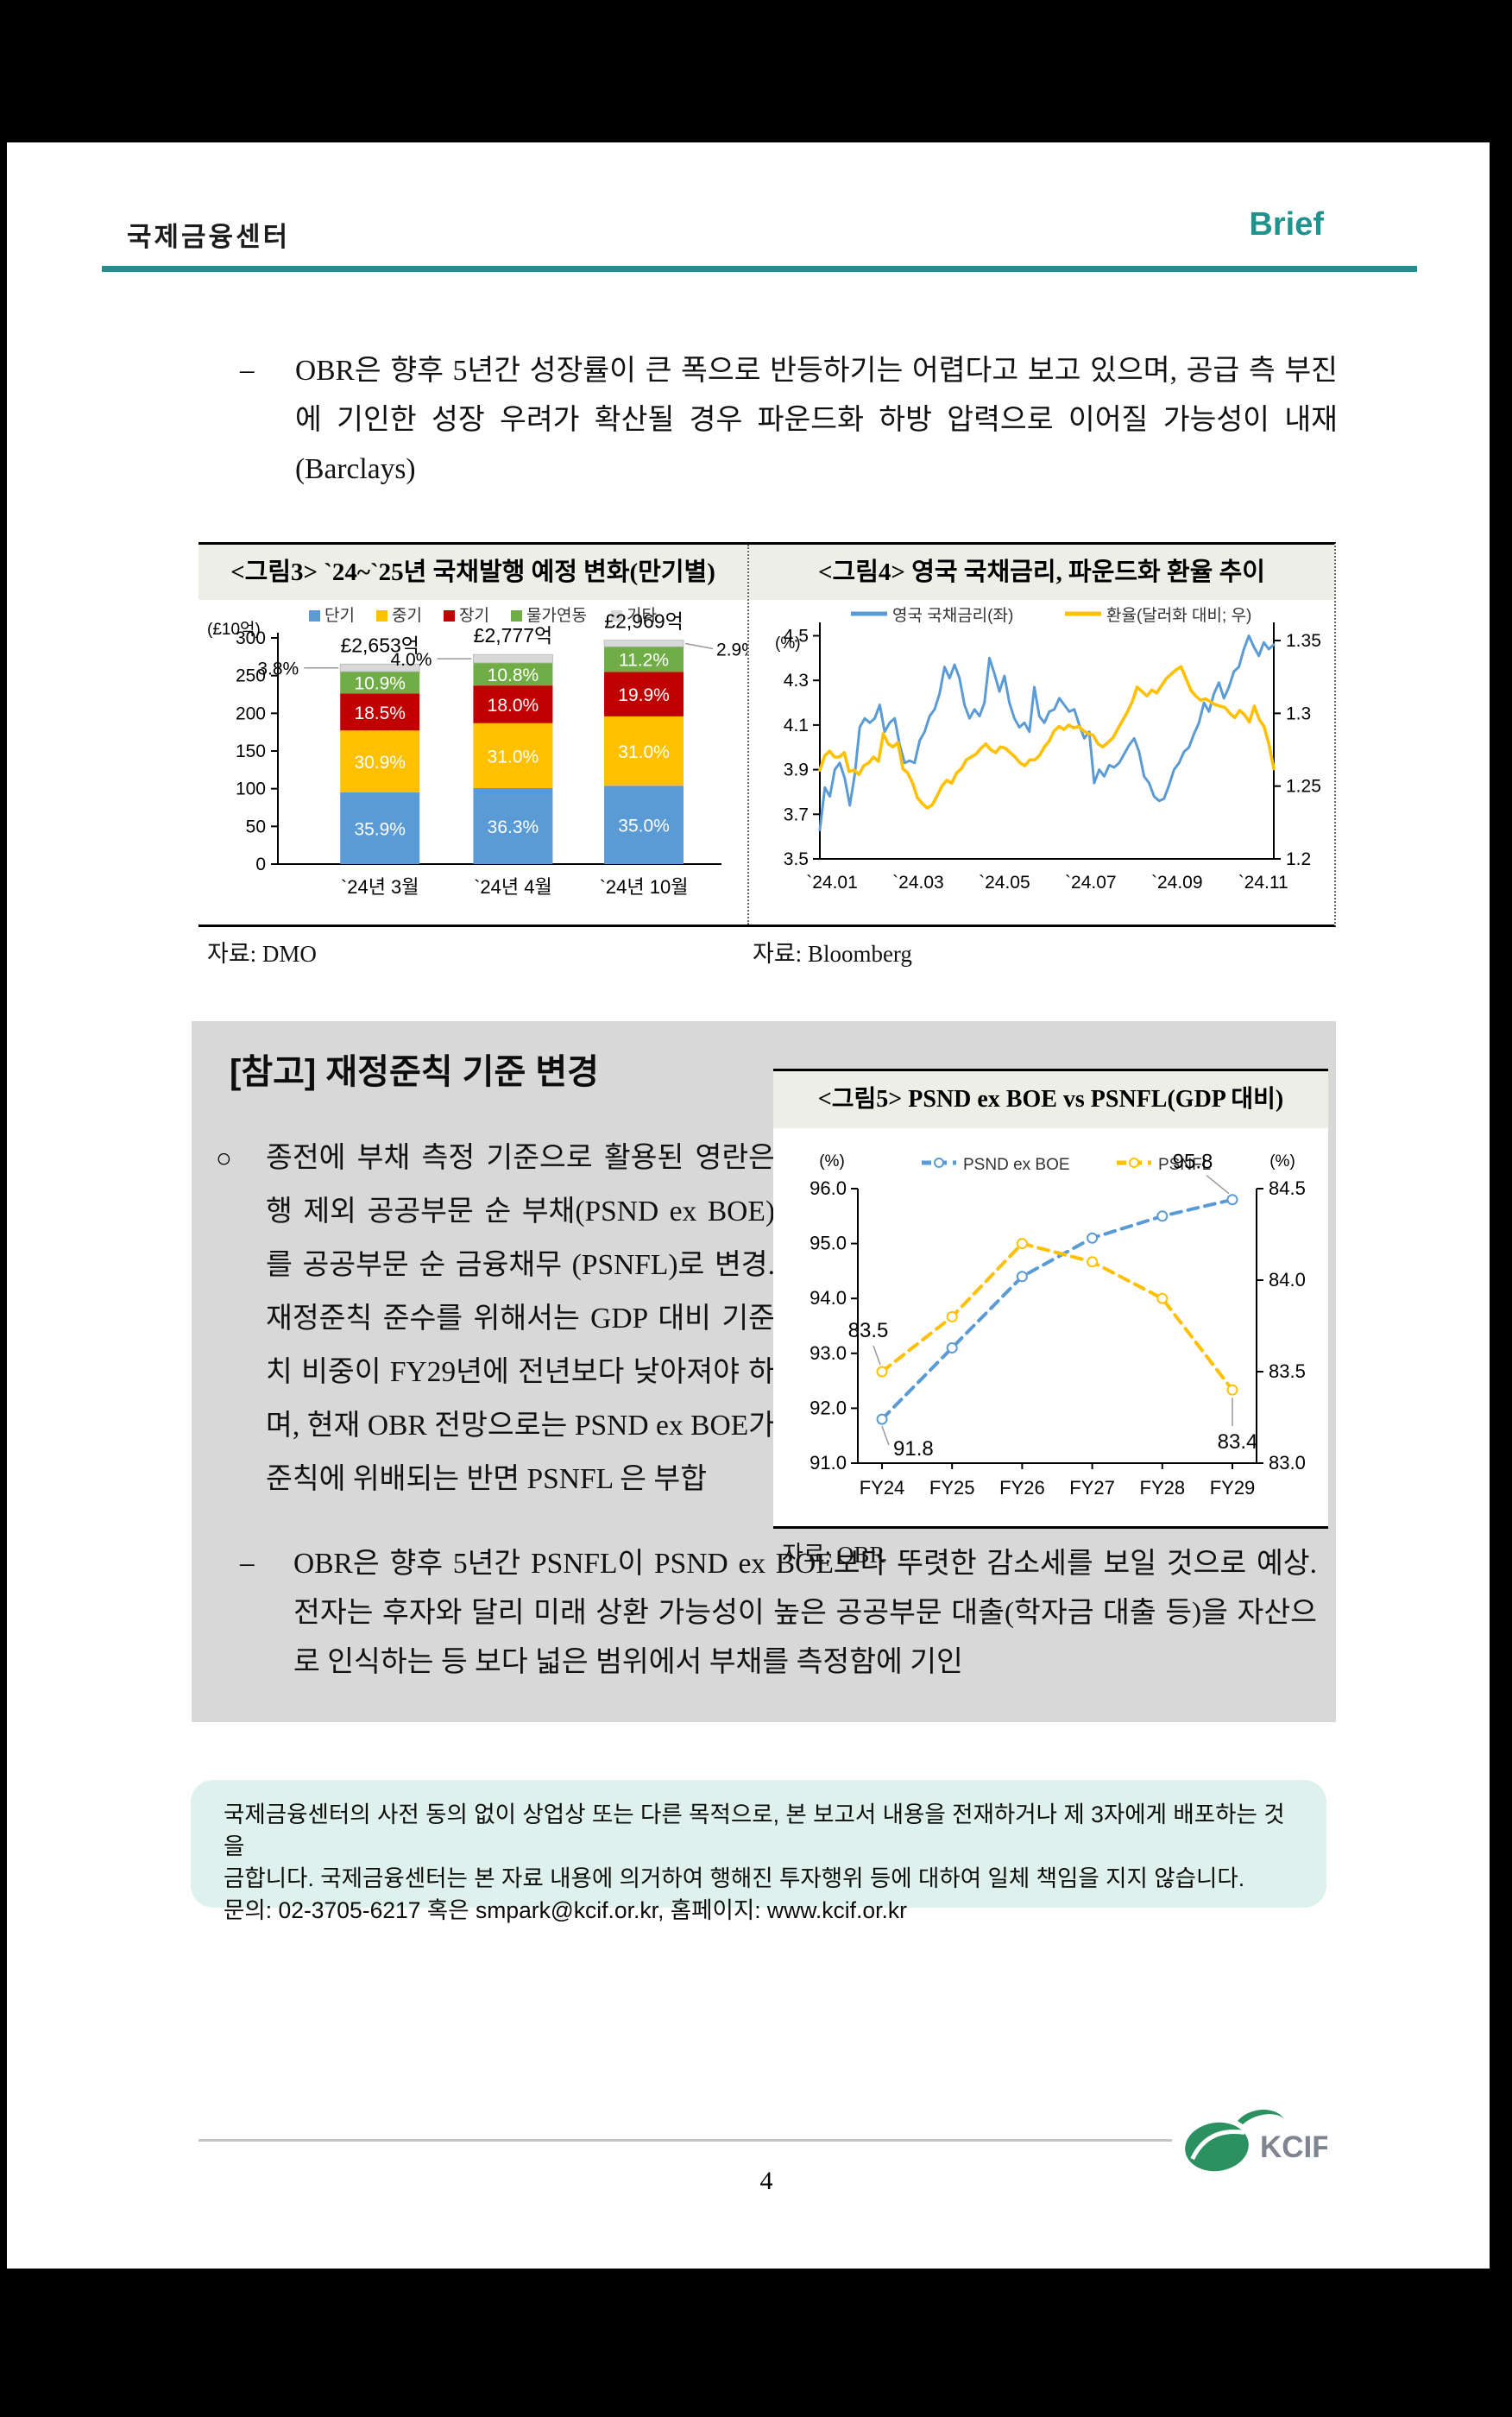 The image size is (1512, 2417). Describe the element at coordinates (1193, 1162) in the screenshot. I see `point-label: 95.8` at that location.